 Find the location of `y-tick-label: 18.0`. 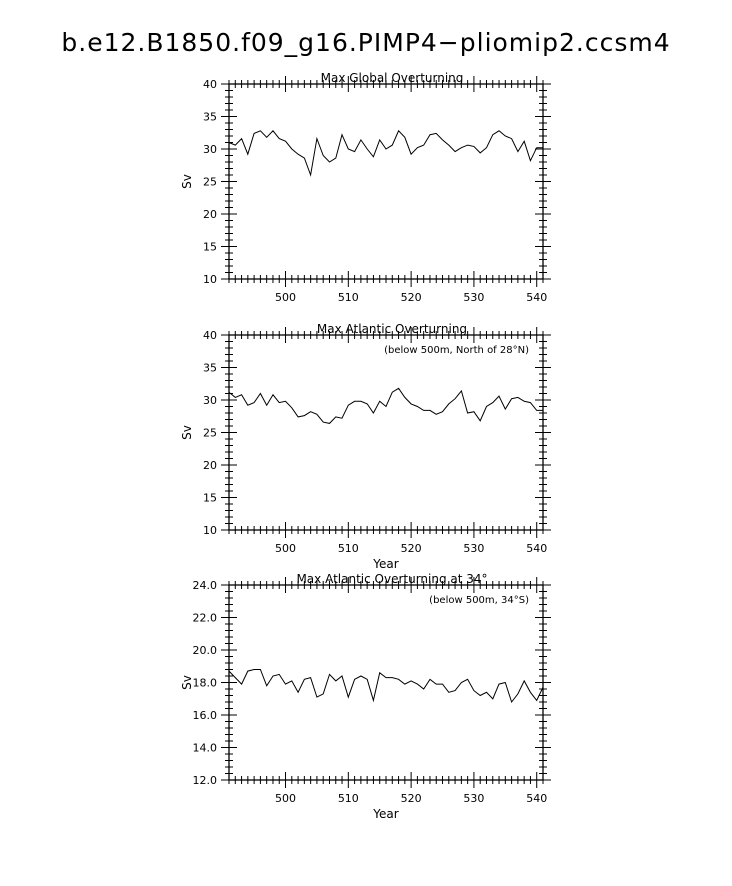

y-tick-label: 18.0 is located at coordinates (205, 683).